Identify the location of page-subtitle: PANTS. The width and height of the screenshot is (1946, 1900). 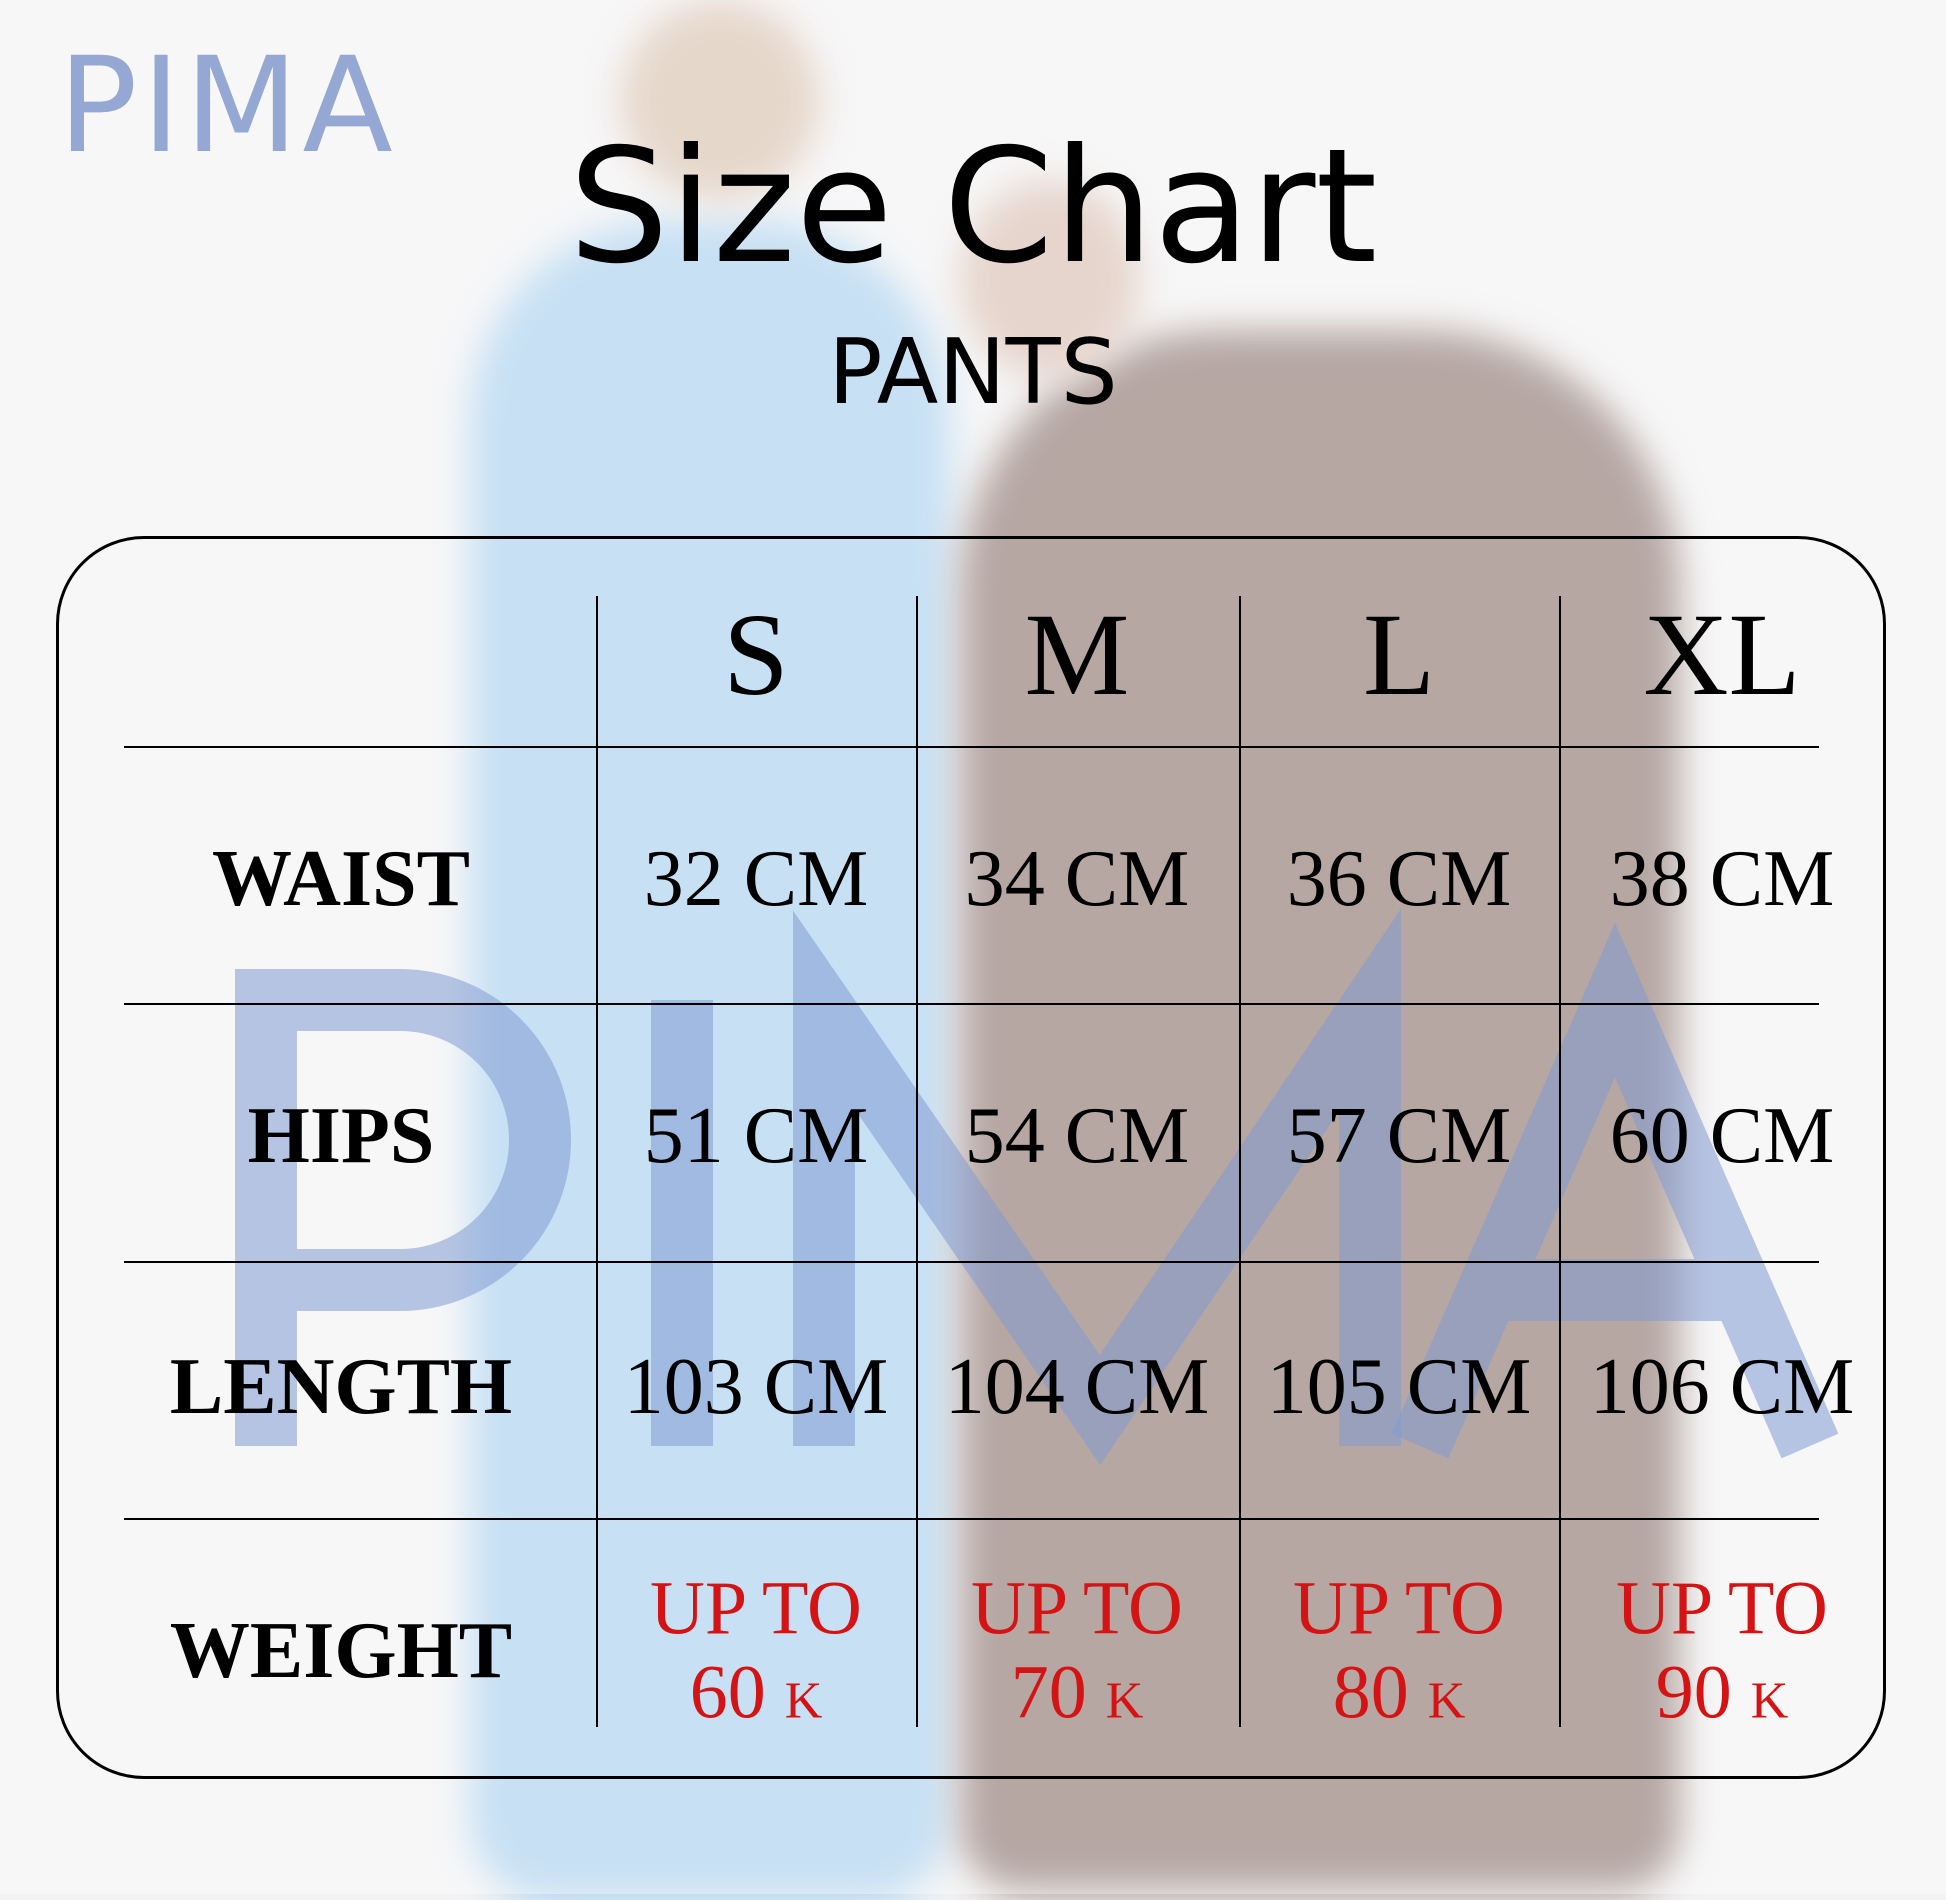
(973, 372).